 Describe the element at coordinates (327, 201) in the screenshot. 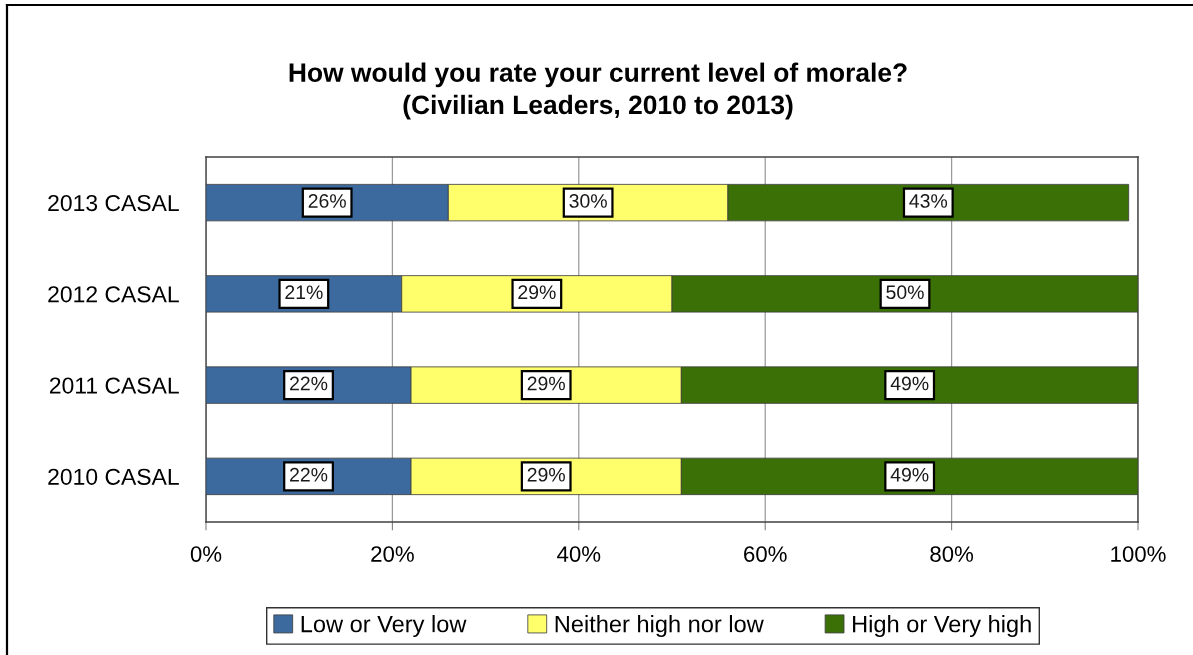

I see `data-label: 26%` at that location.